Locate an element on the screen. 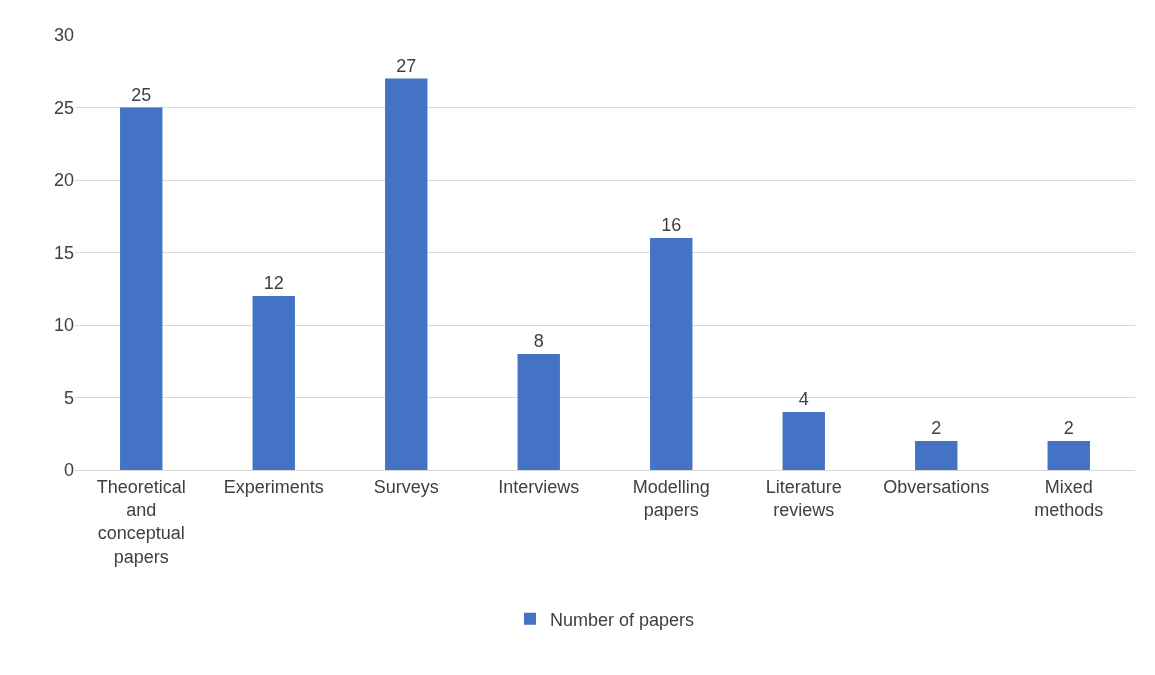  data-label: 4 is located at coordinates (803, 399).